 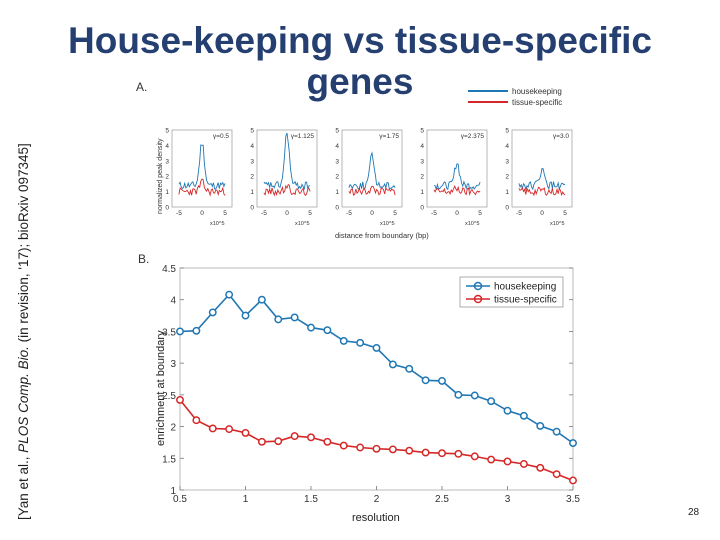 I want to click on subplot-gamma: γ=0.5, so click(x=221, y=136).